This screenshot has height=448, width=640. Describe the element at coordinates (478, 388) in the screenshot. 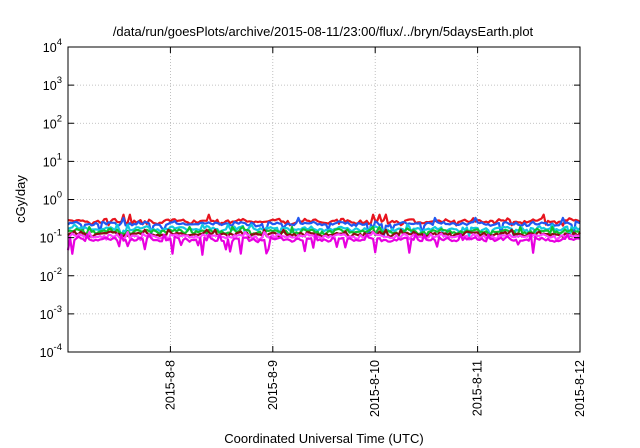

I see `x-tick-label: 2015-8-11` at that location.